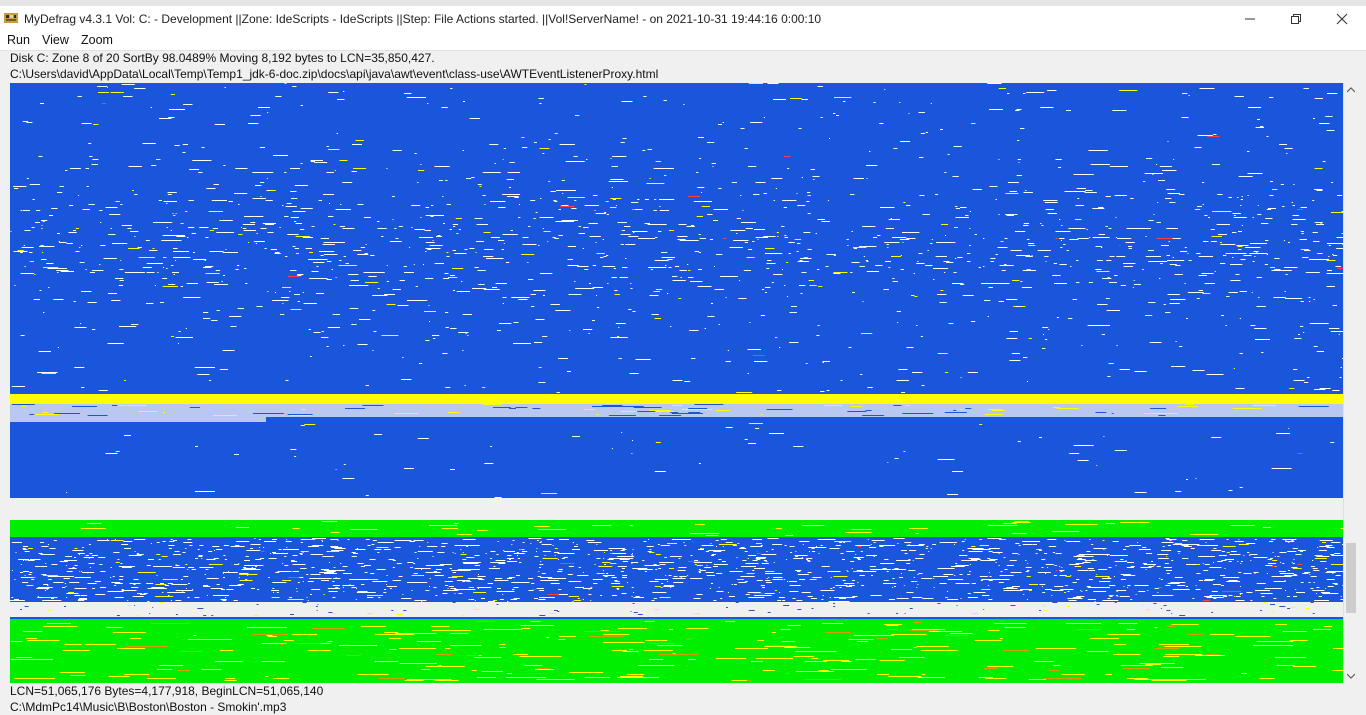 This screenshot has width=1366, height=715. I want to click on scroll-up-arrow, so click(1351, 90).